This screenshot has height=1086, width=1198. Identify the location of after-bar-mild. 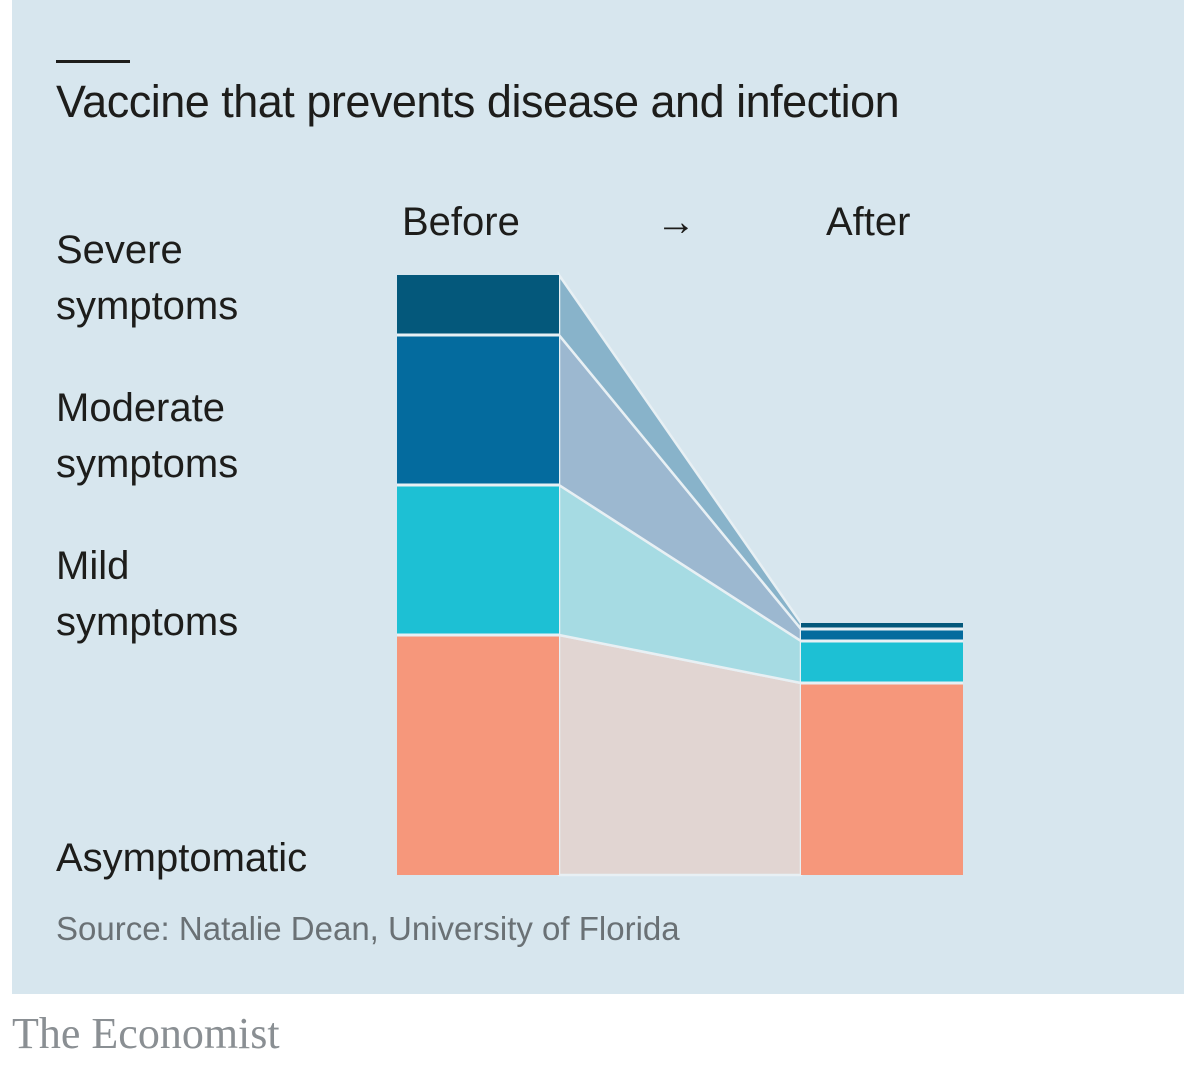
(882, 662).